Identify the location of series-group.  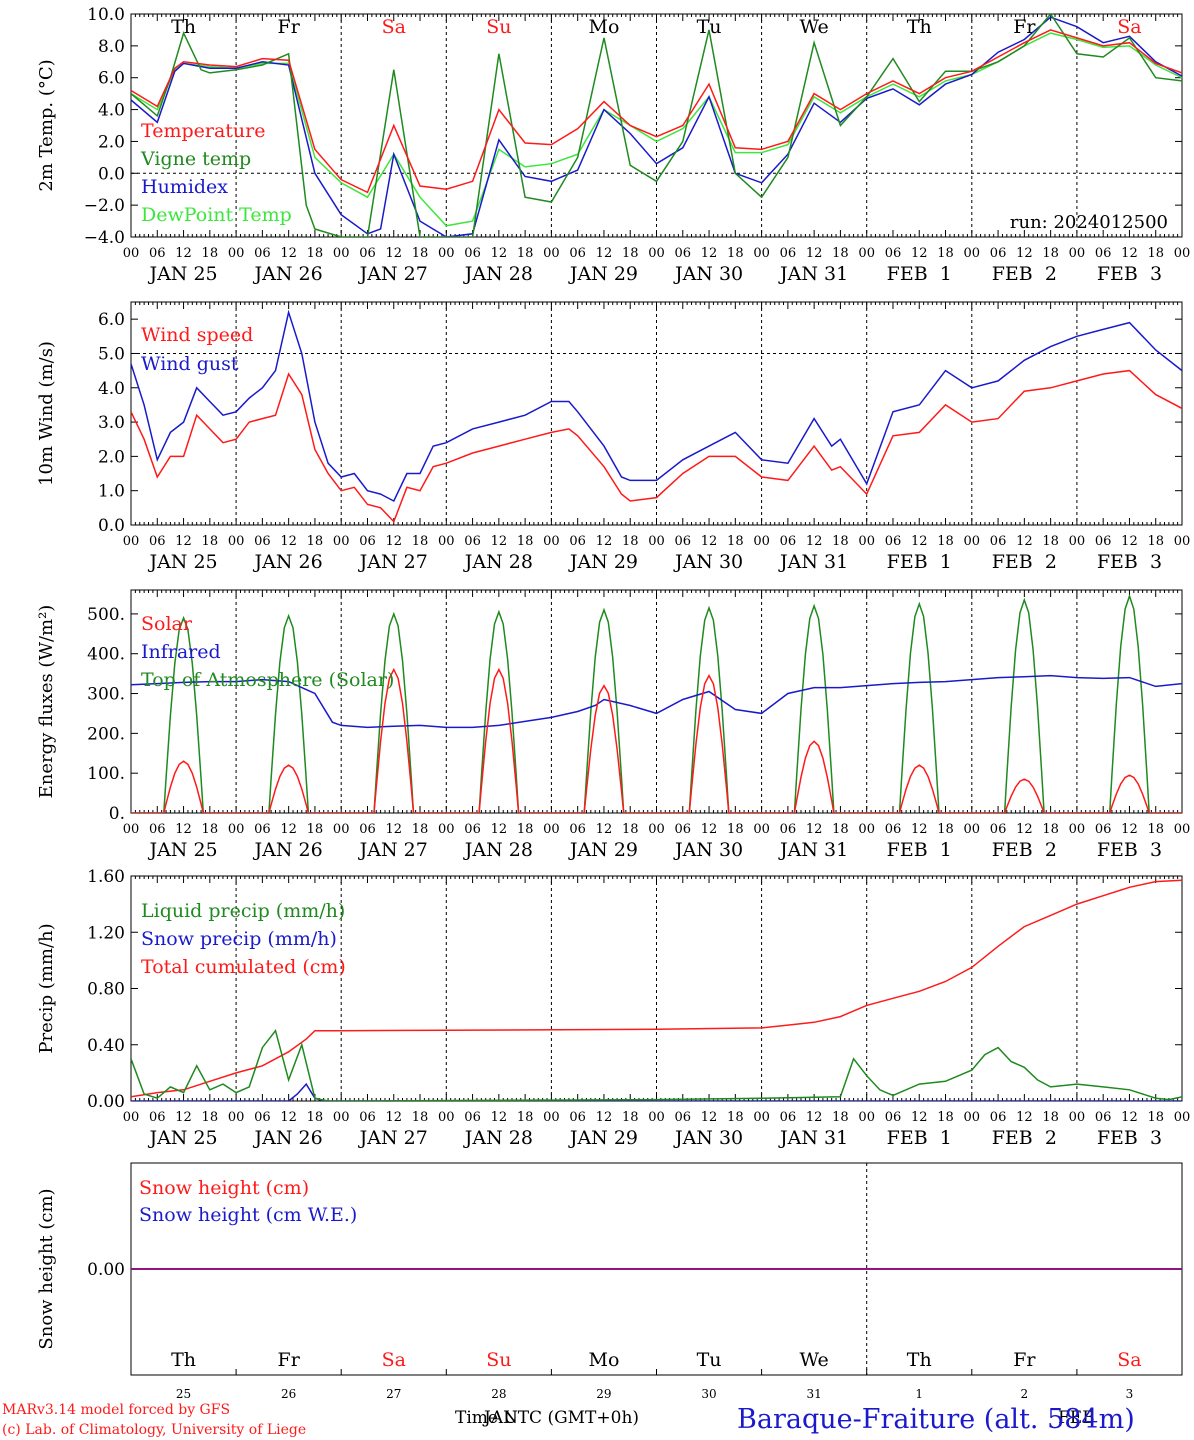
(656, 703).